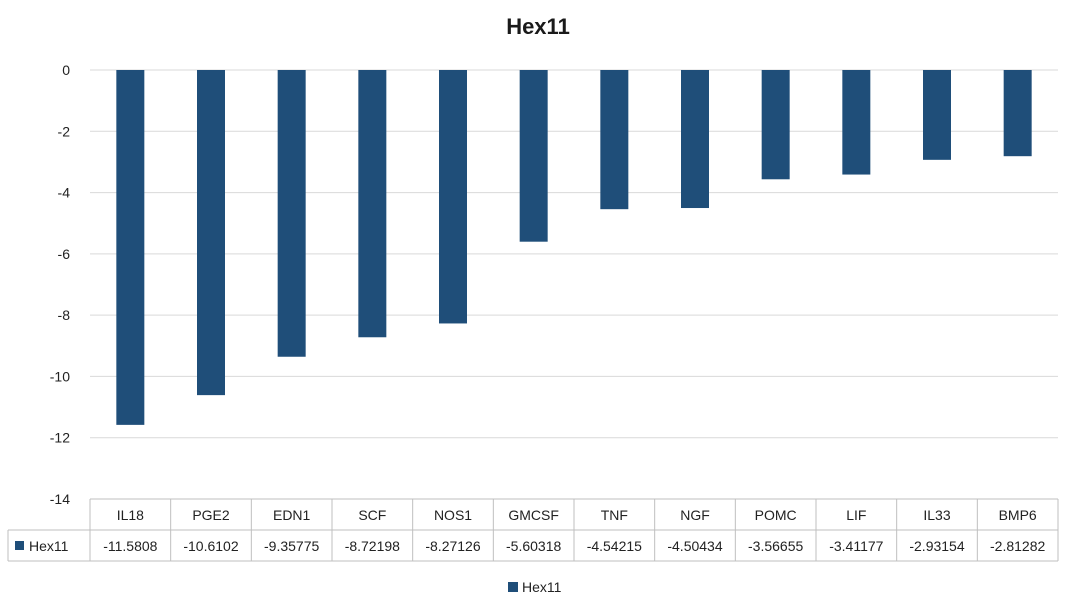  I want to click on bar-pge2, so click(211, 233).